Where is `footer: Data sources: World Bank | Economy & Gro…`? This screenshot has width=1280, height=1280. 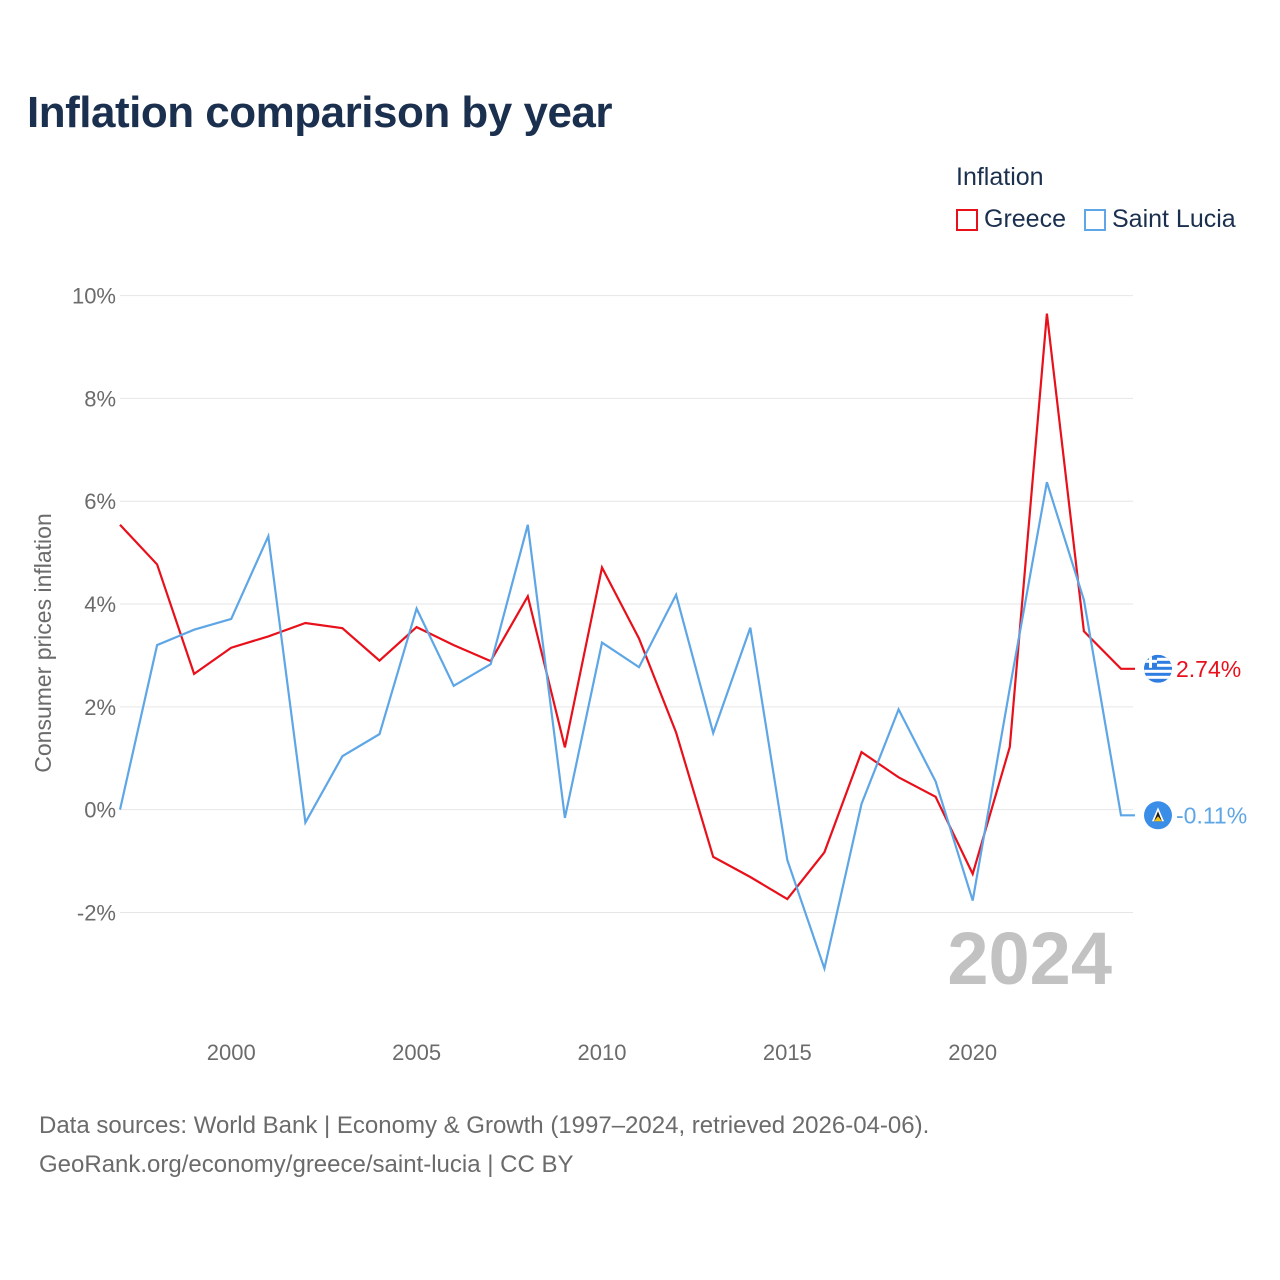
footer: Data sources: World Bank | Economy & Gro… is located at coordinates (484, 1145).